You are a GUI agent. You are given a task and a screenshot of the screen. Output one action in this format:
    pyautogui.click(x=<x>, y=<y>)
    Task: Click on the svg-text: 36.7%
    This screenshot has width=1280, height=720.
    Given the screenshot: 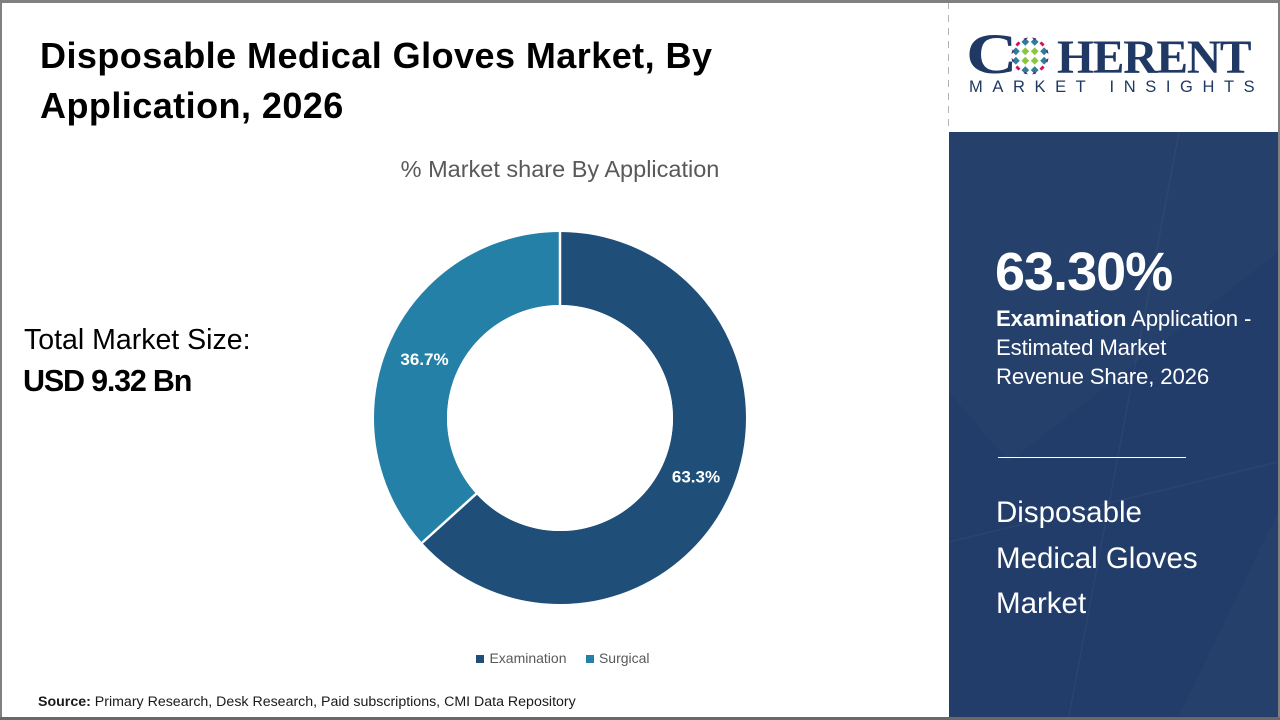 What is the action you would take?
    pyautogui.click(x=424, y=359)
    